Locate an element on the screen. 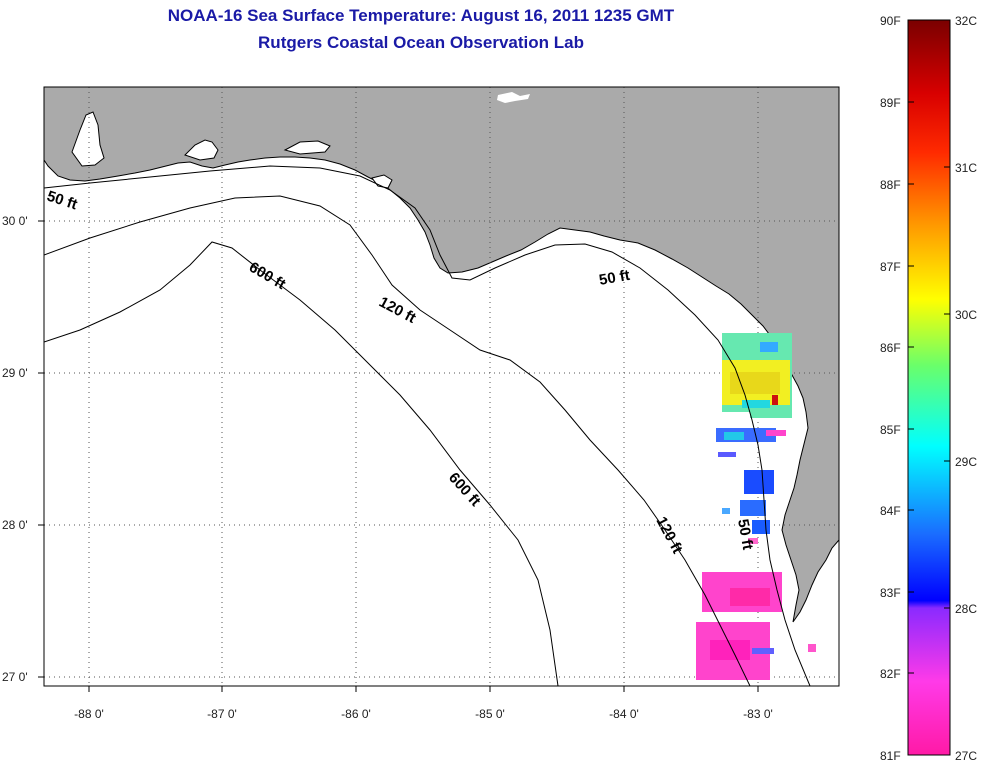 The width and height of the screenshot is (992, 770). fahrenheit-label: 88F is located at coordinates (890, 185).